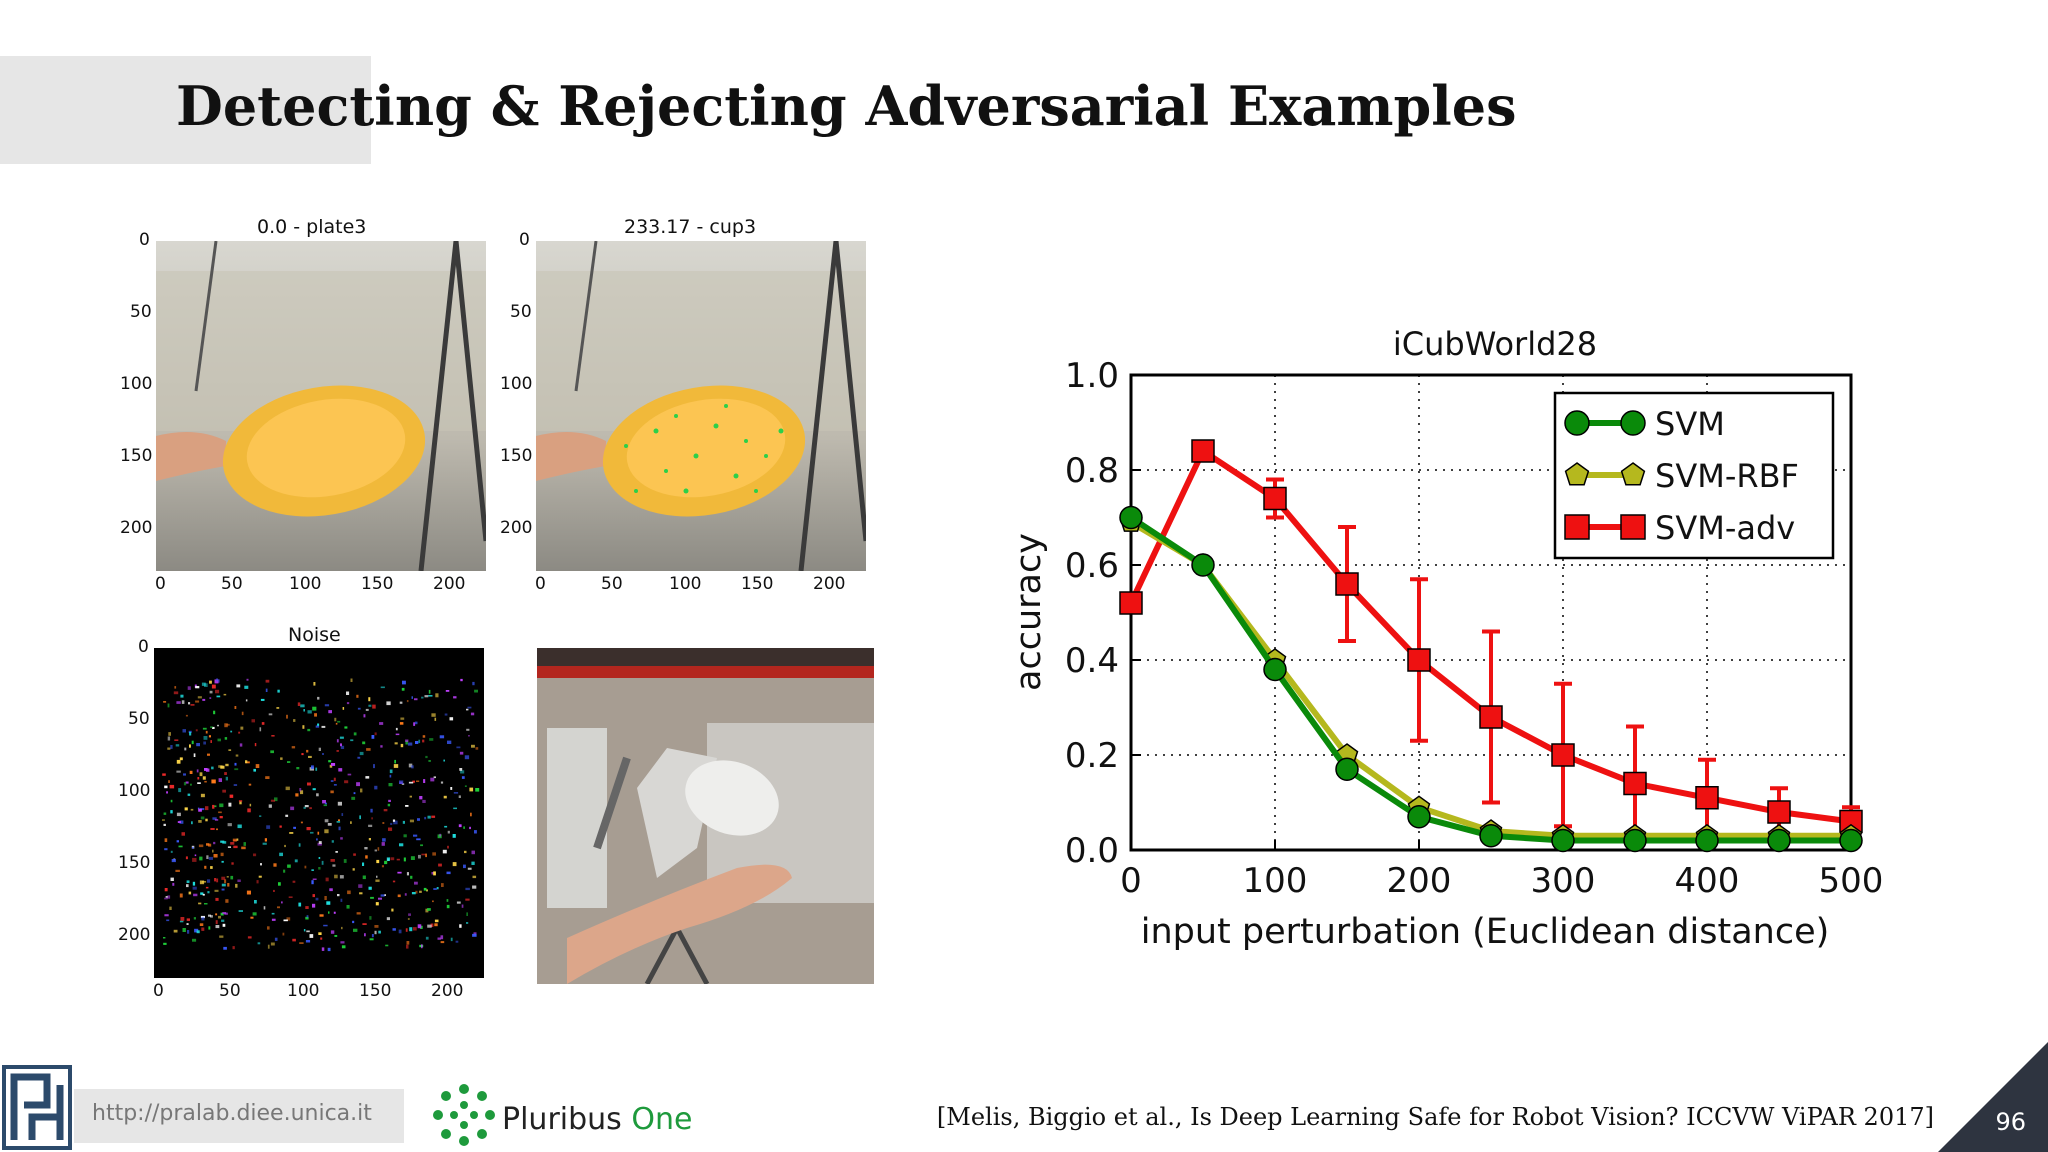 This screenshot has width=2048, height=1152. Describe the element at coordinates (521, 312) in the screenshot. I see `y-tick: 50` at that location.